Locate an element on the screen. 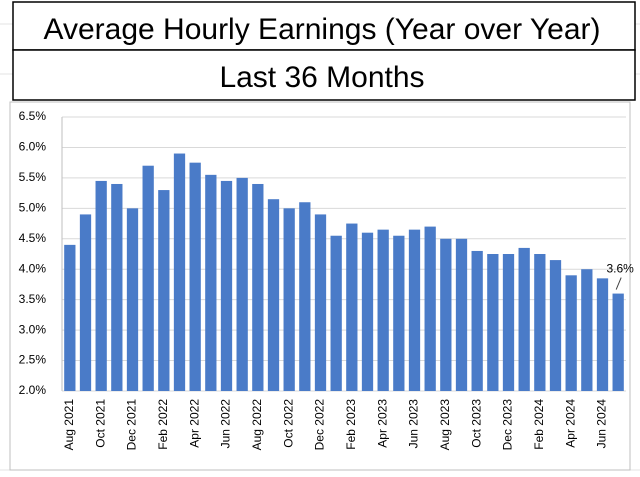 The width and height of the screenshot is (640, 477). y-tick-label: 4.0% is located at coordinates (33, 268).